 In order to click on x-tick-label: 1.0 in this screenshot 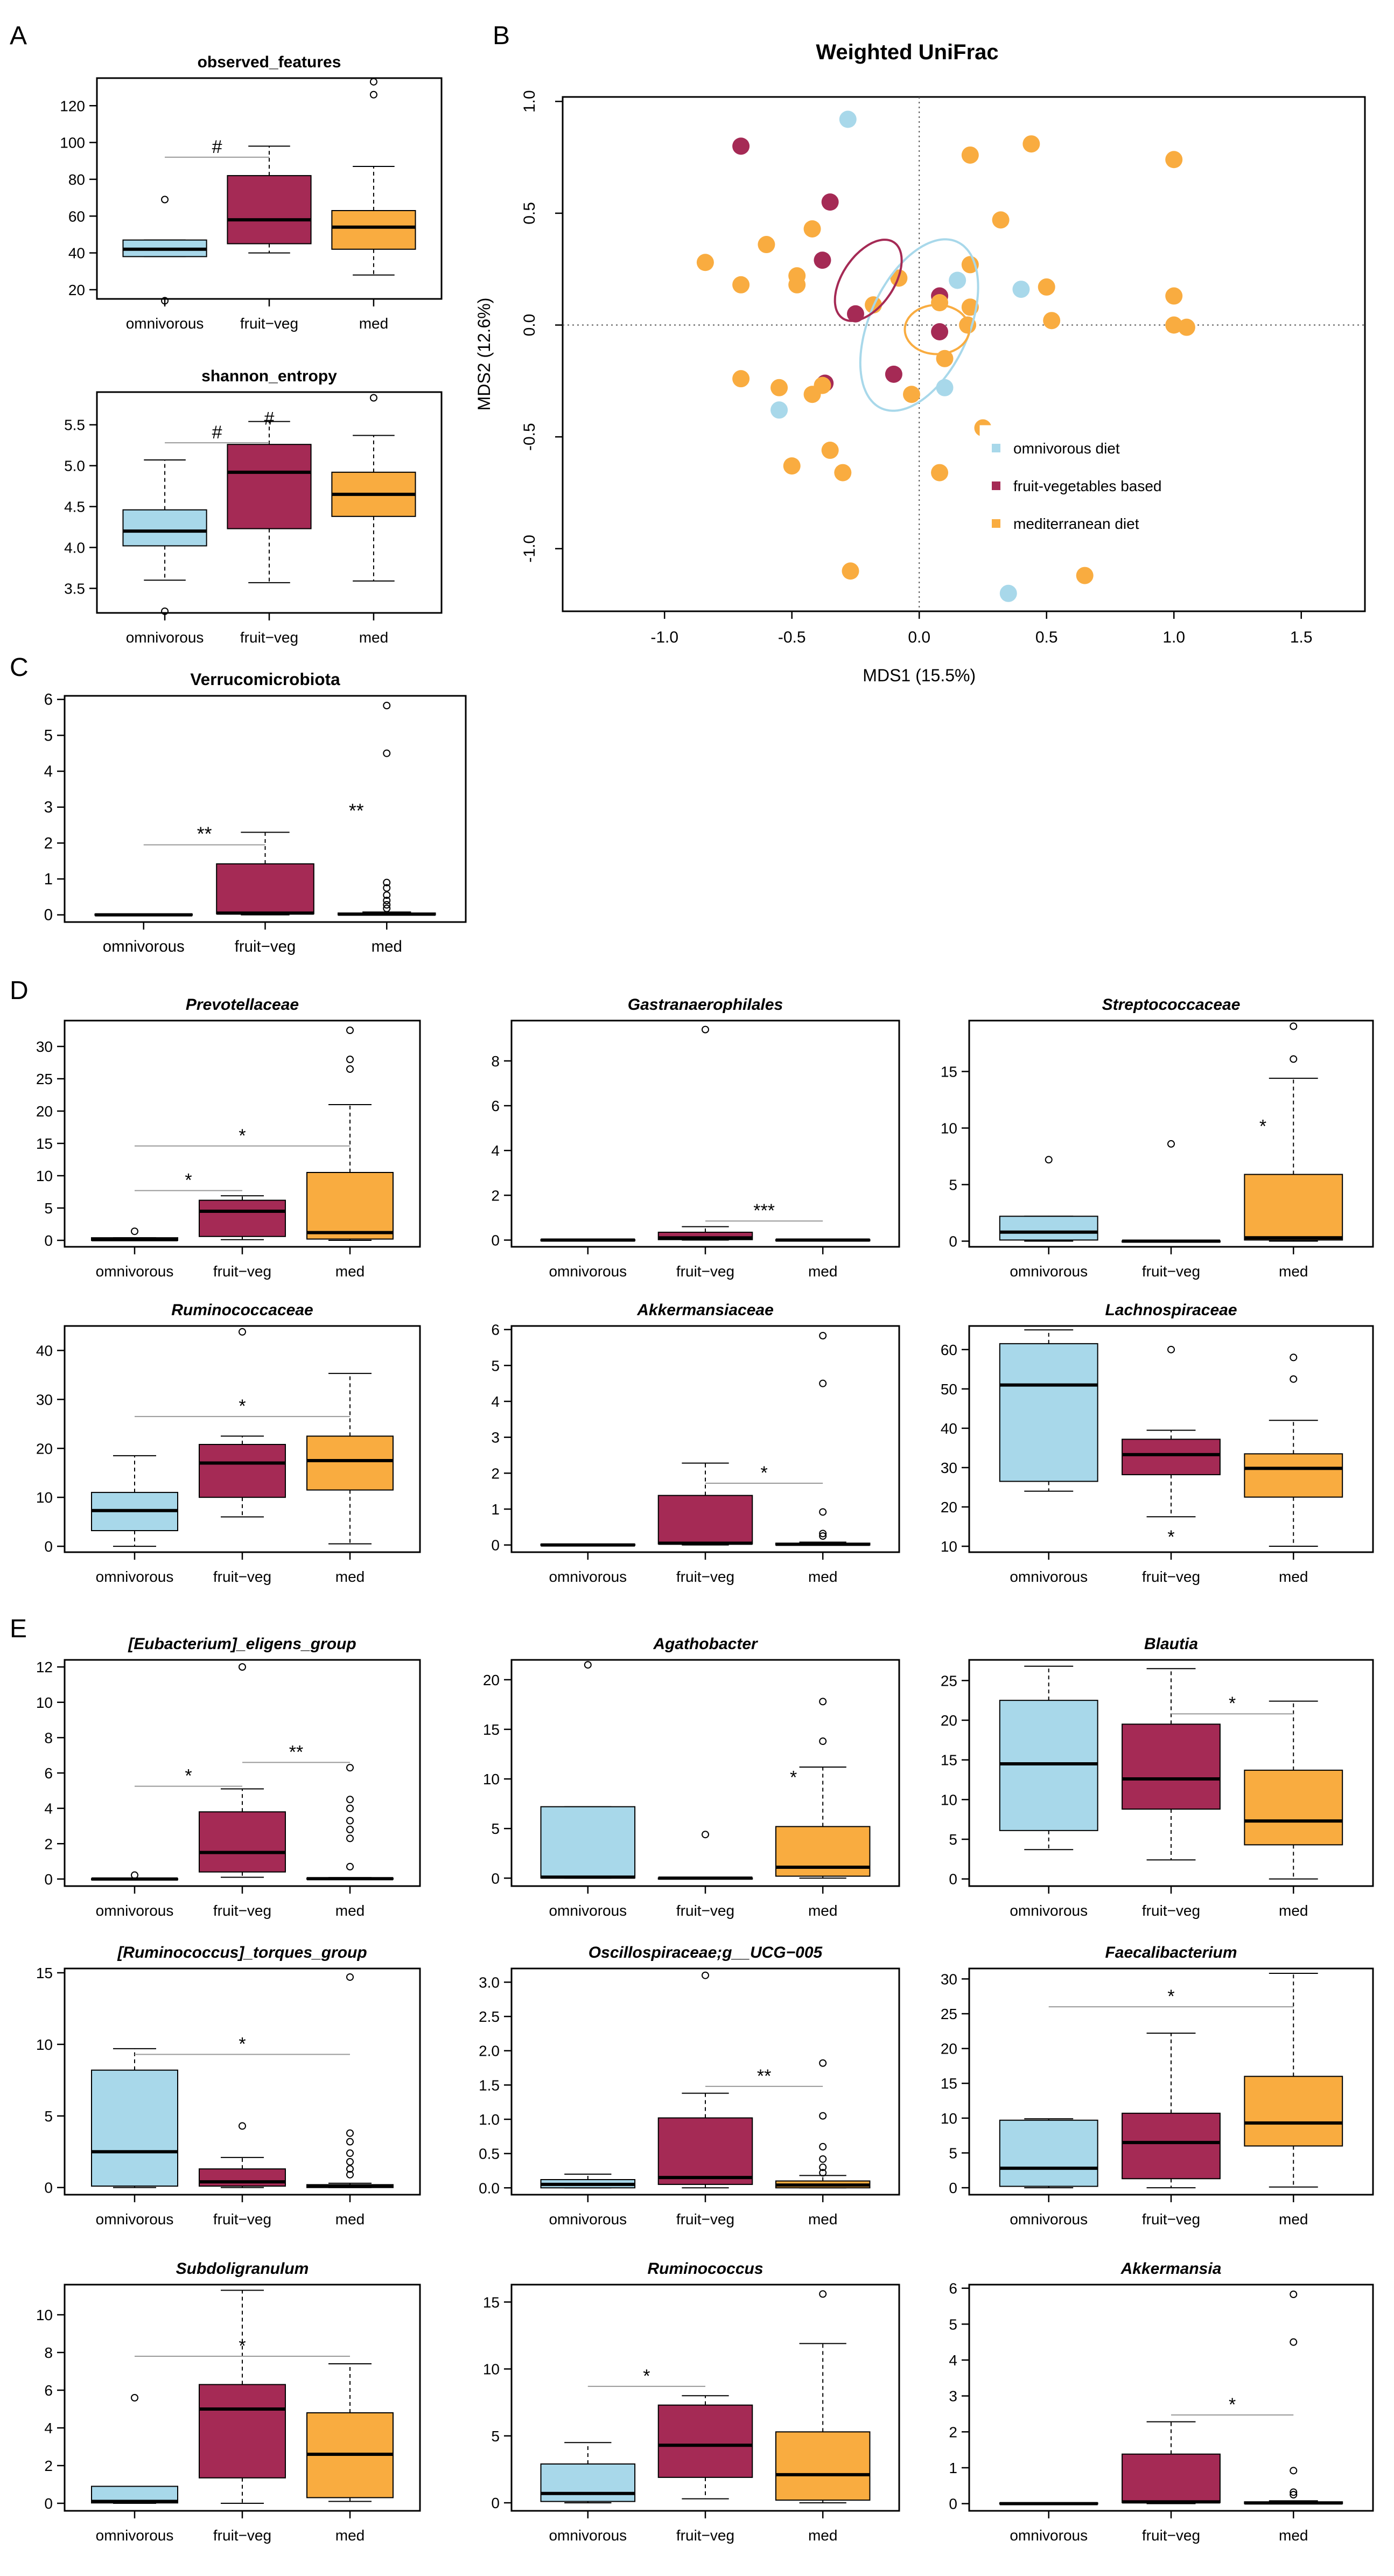, I will do `click(1173, 637)`.